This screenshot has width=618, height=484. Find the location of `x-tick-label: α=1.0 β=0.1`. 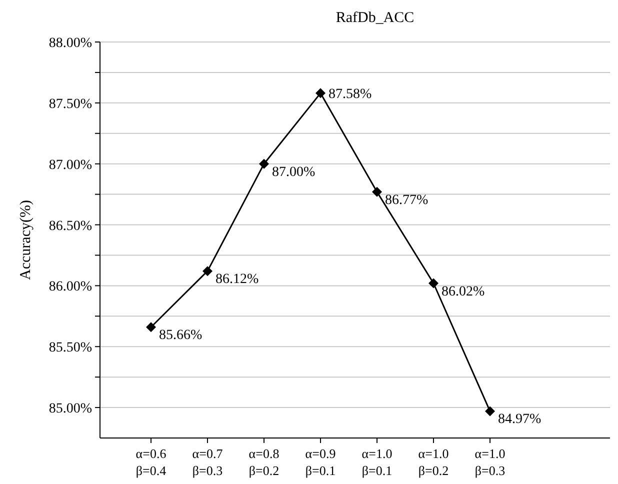

x-tick-label: α=1.0 β=0.1 is located at coordinates (377, 462).